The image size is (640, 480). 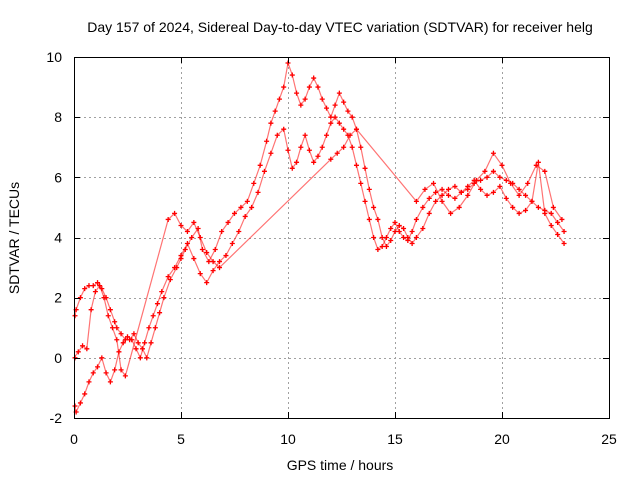 What do you see at coordinates (395, 439) in the screenshot?
I see `x-tick-label: 15` at bounding box center [395, 439].